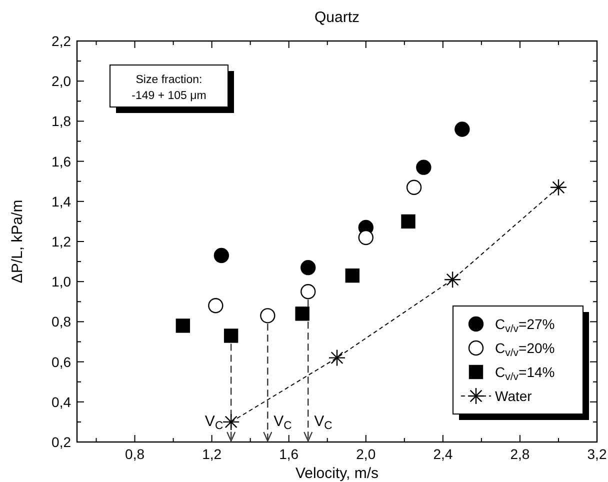  What do you see at coordinates (520, 454) in the screenshot?
I see `x-tick-label: 2,8` at bounding box center [520, 454].